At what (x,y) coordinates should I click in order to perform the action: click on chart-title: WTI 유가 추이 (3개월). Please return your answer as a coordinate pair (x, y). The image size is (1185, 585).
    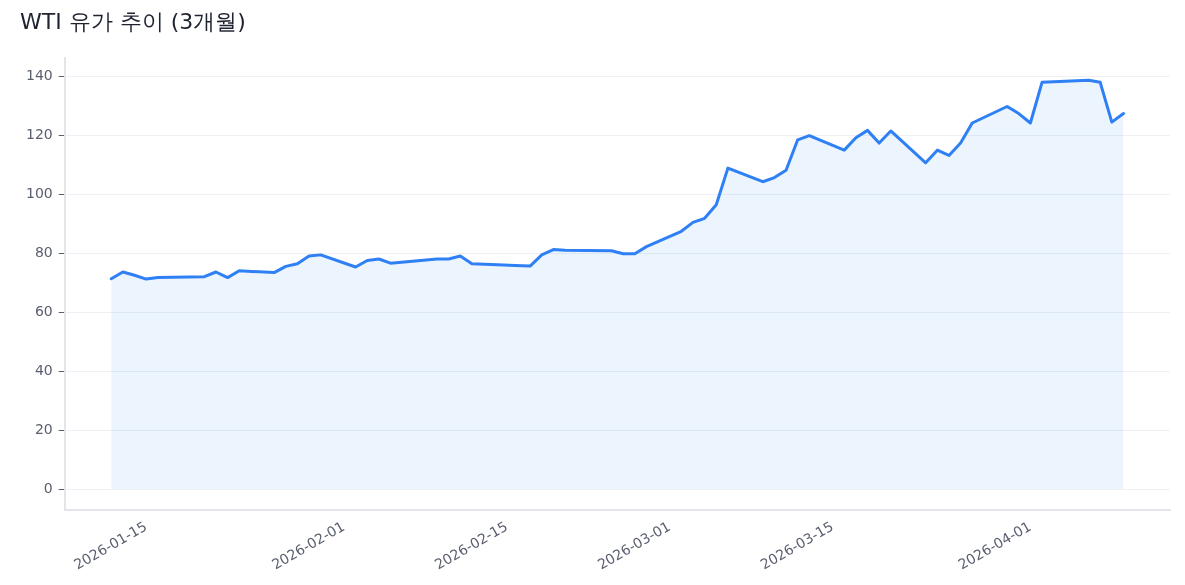
    Looking at the image, I should click on (133, 21).